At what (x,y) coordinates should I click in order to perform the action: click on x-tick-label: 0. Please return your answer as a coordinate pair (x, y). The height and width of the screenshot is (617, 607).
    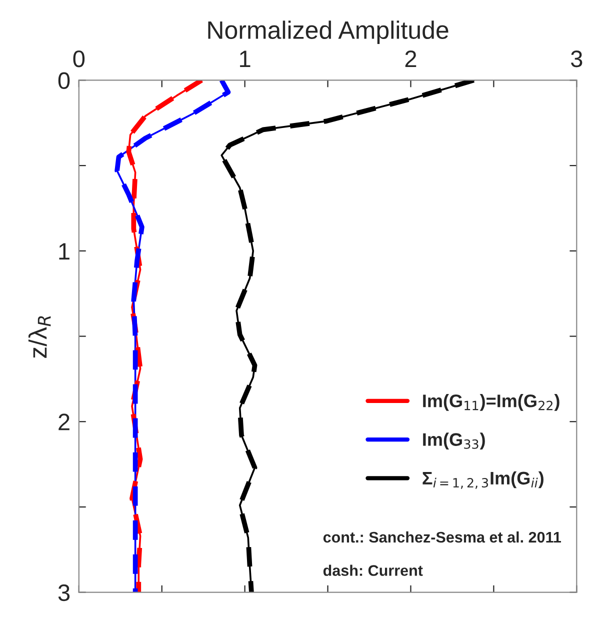
    Looking at the image, I should click on (79, 59).